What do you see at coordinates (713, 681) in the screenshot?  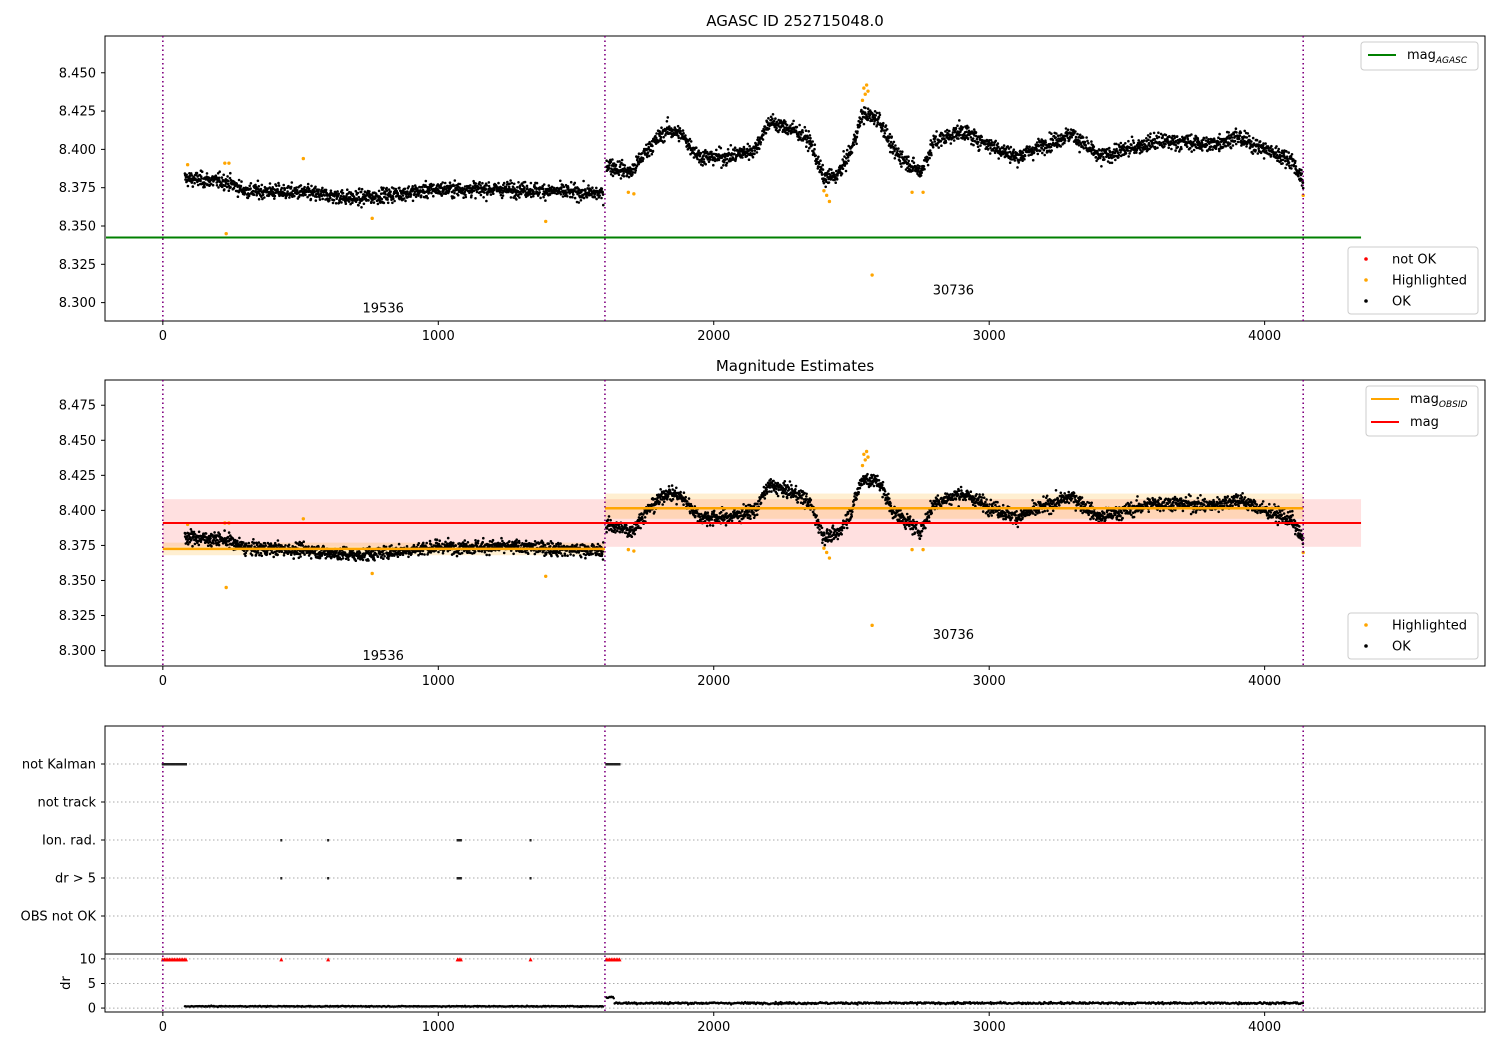 I see `x-tick-label: 2000` at bounding box center [713, 681].